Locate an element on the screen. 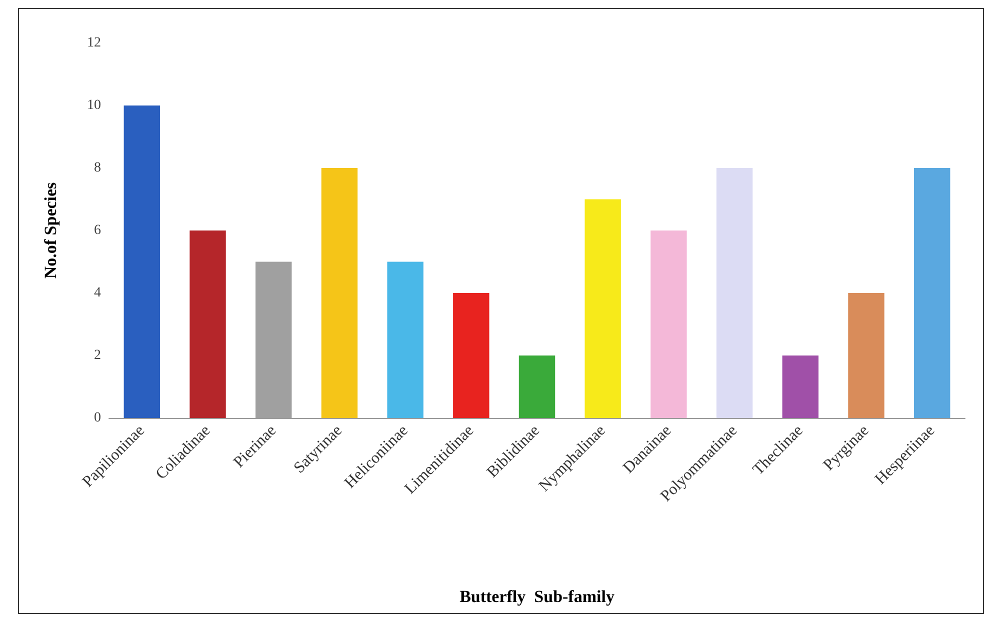 The width and height of the screenshot is (994, 630). y-tick-label: 10 is located at coordinates (94, 105).